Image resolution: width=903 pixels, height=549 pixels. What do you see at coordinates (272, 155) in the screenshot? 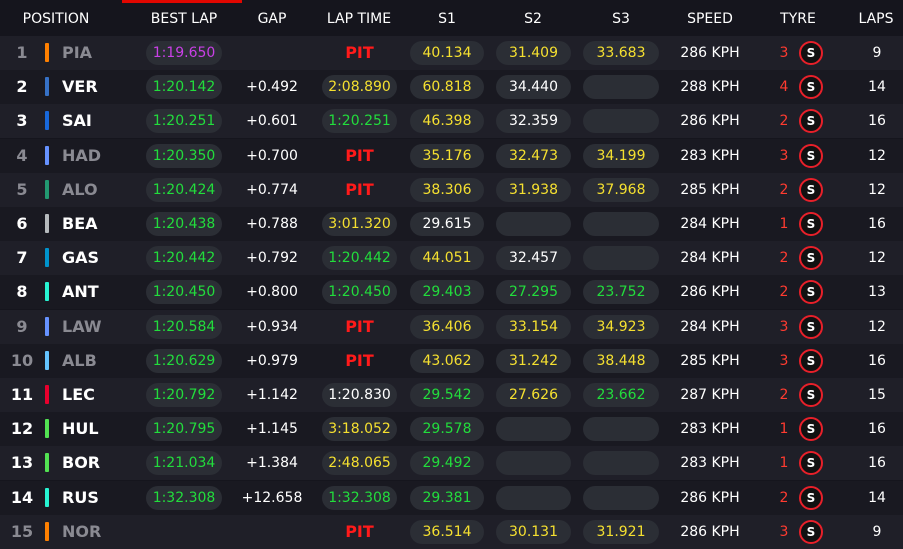
I see `gap-value: +0.700` at bounding box center [272, 155].